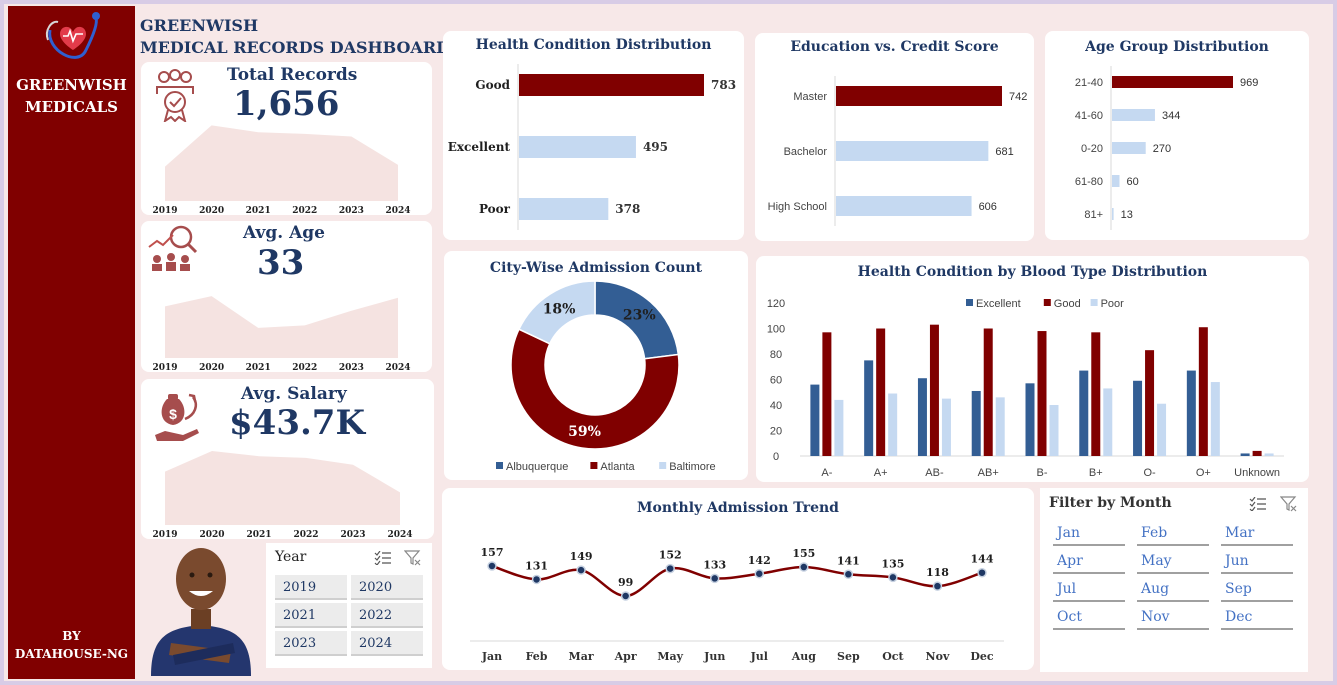 This screenshot has height=685, width=1337. Describe the element at coordinates (479, 147) in the screenshot. I see `category-label: Excellent` at that location.